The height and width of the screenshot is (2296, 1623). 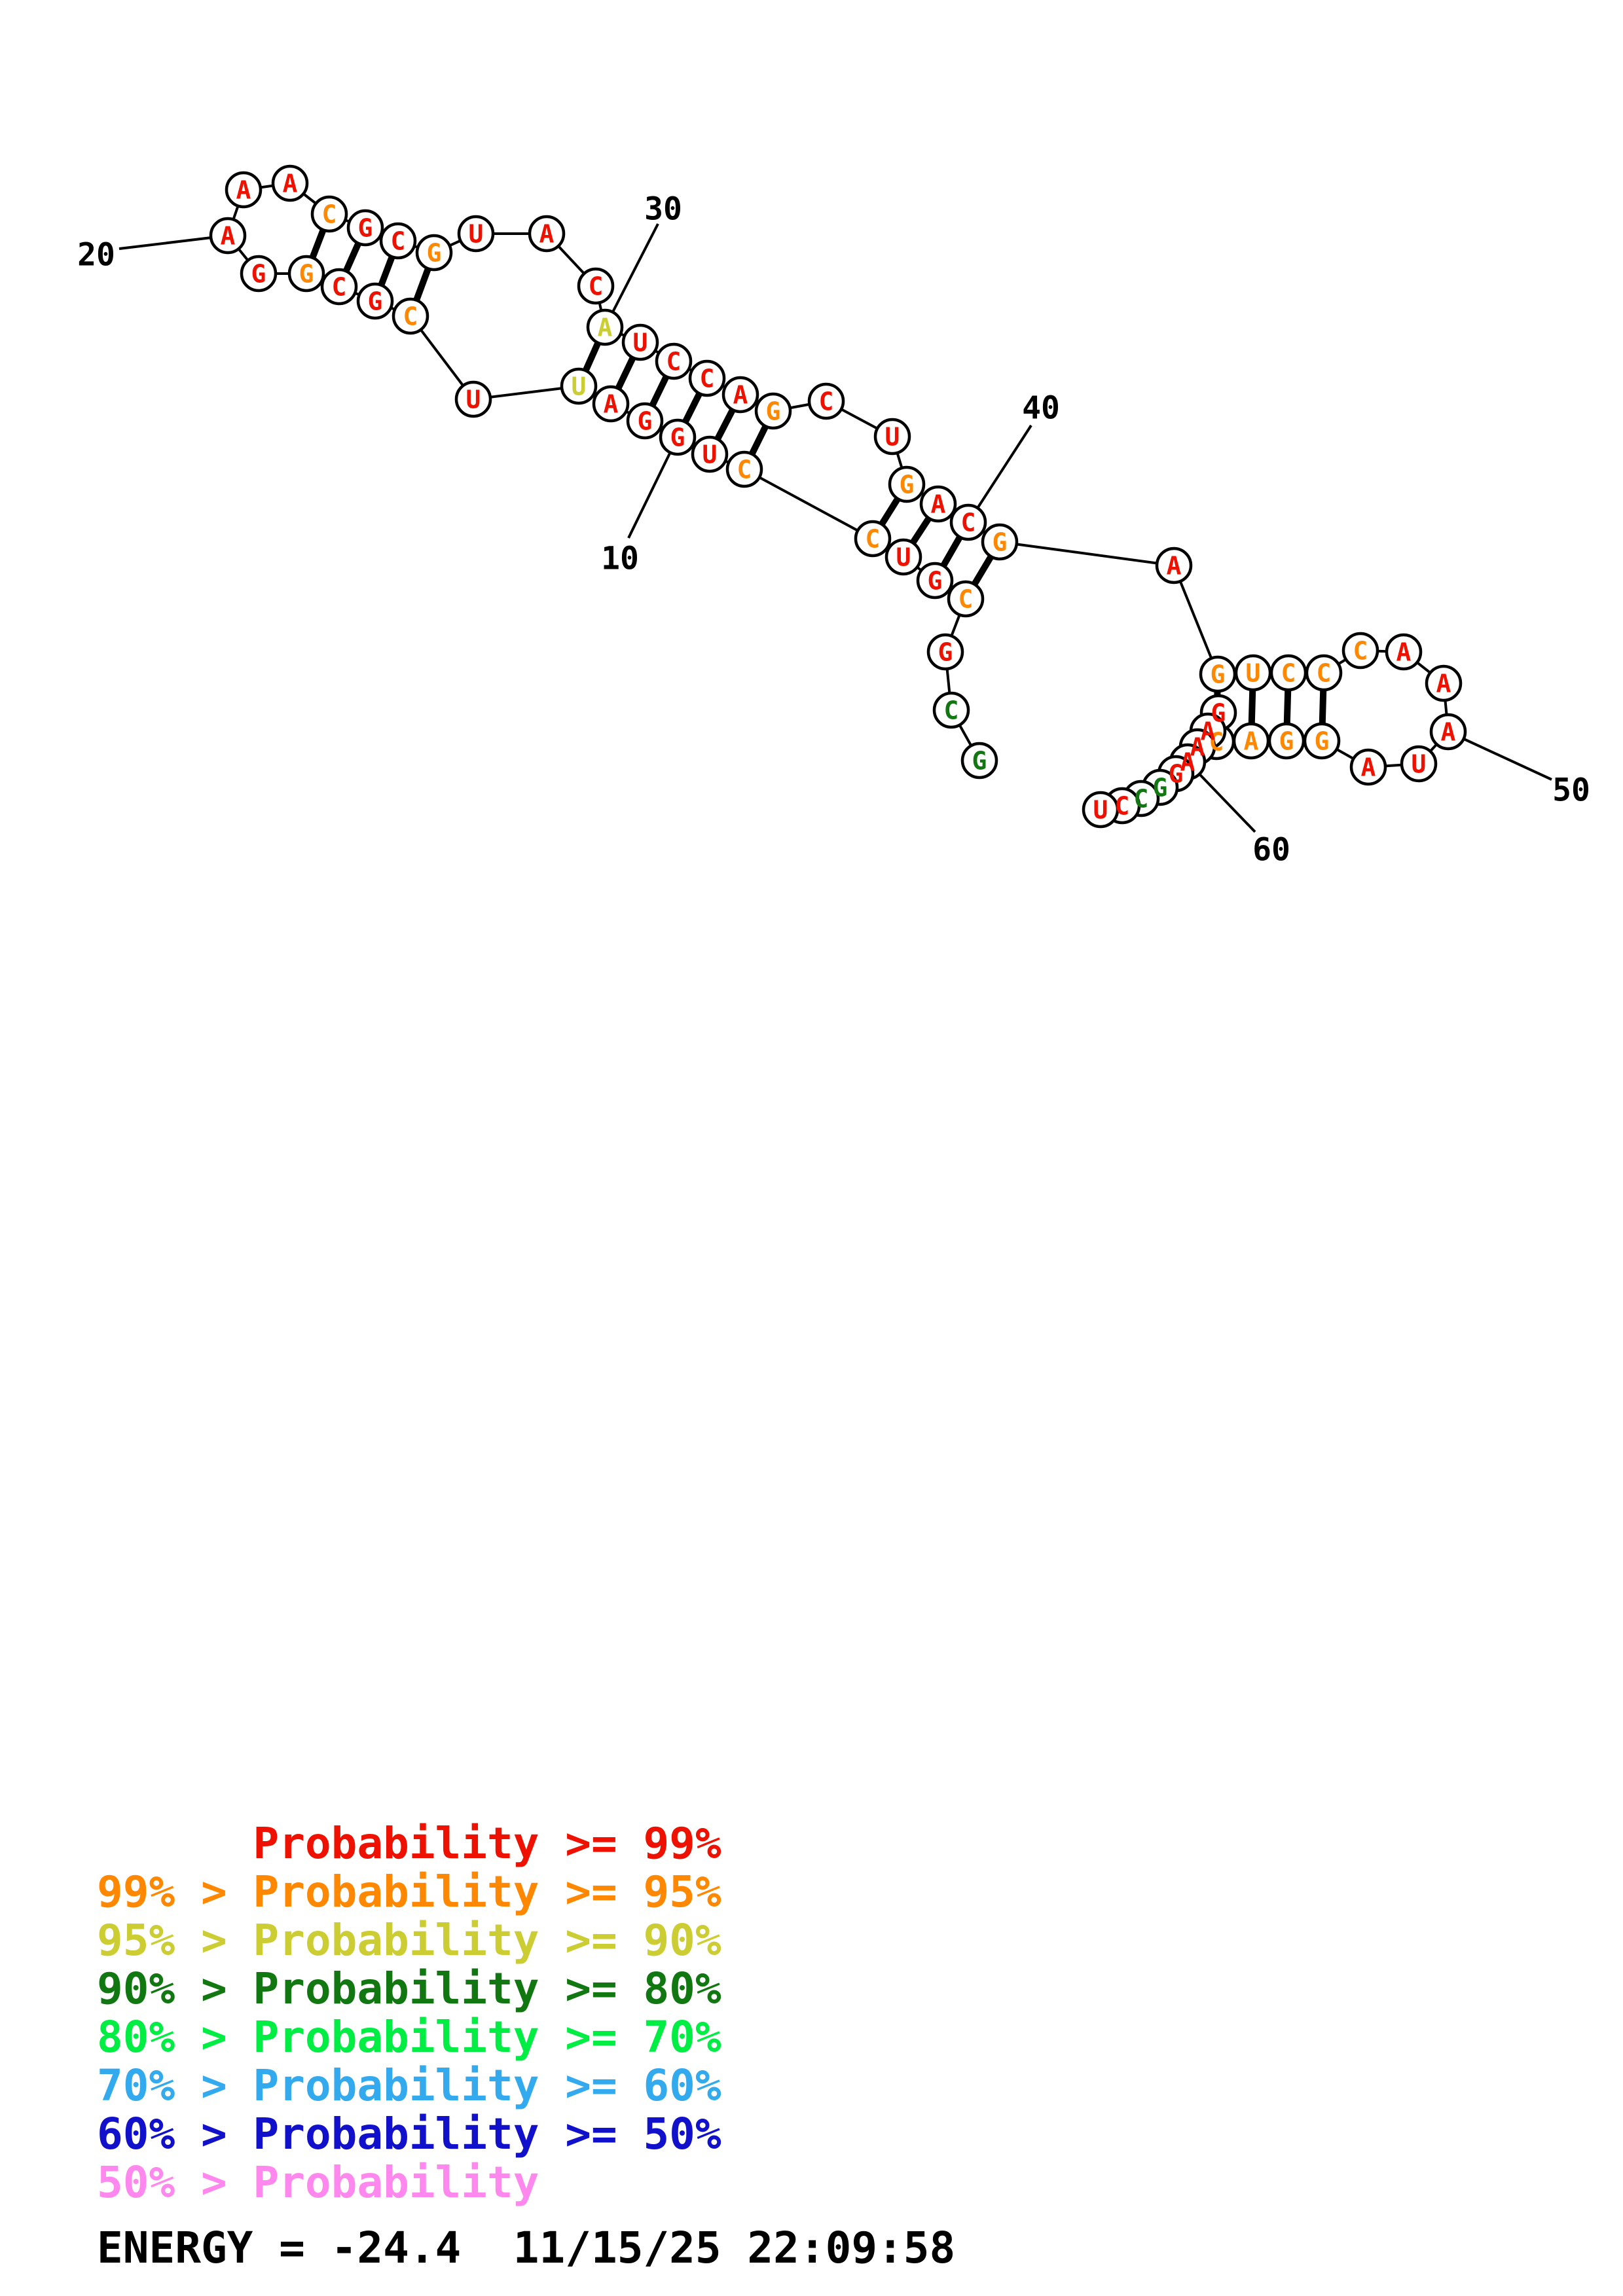 I want to click on position-label: 60, so click(x=1271, y=849).